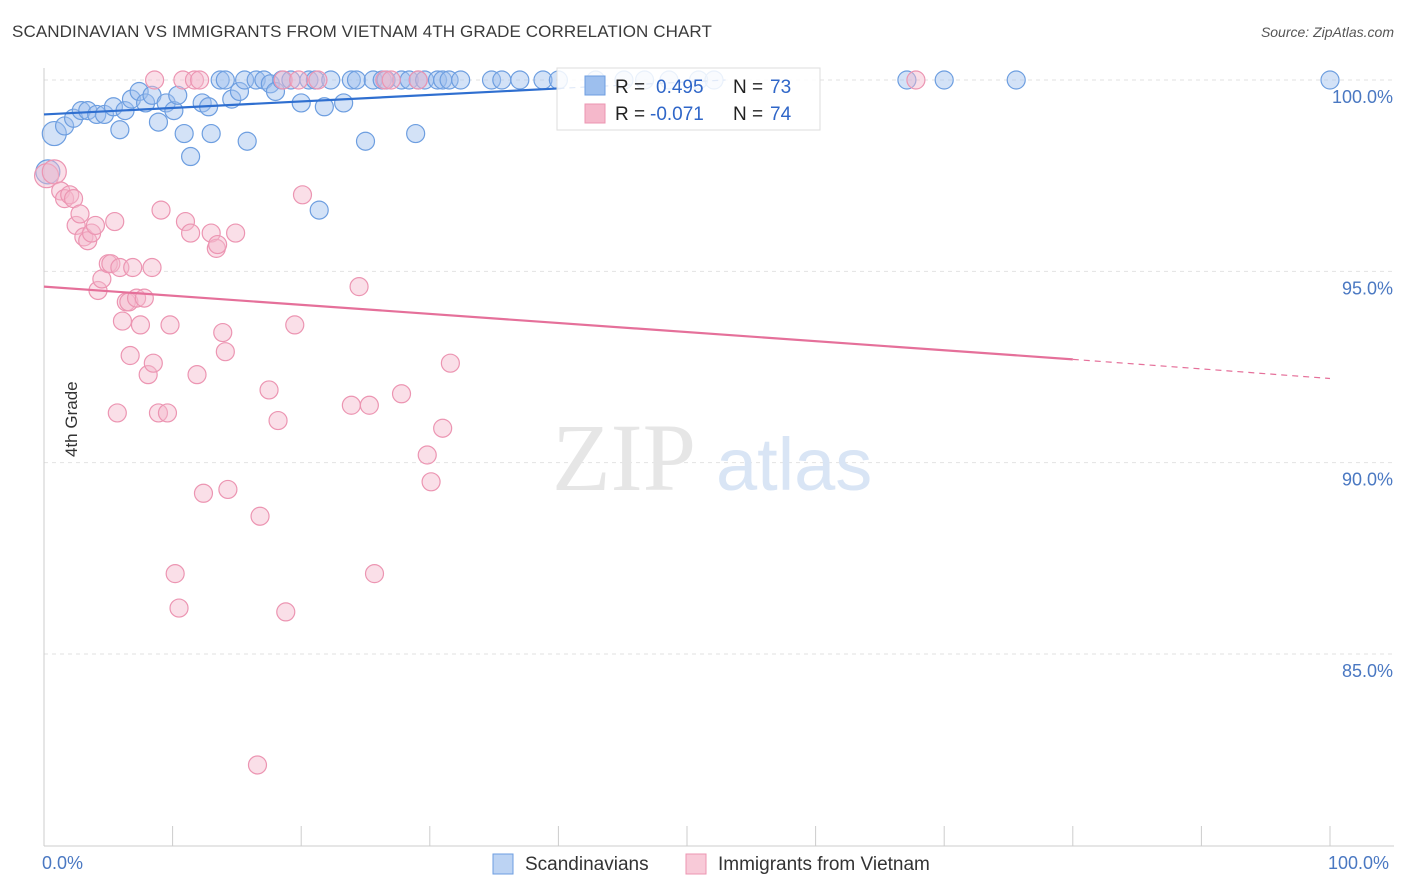 This screenshot has width=1406, height=892. I want to click on scandinavians-trend-line, so click(301, 101).